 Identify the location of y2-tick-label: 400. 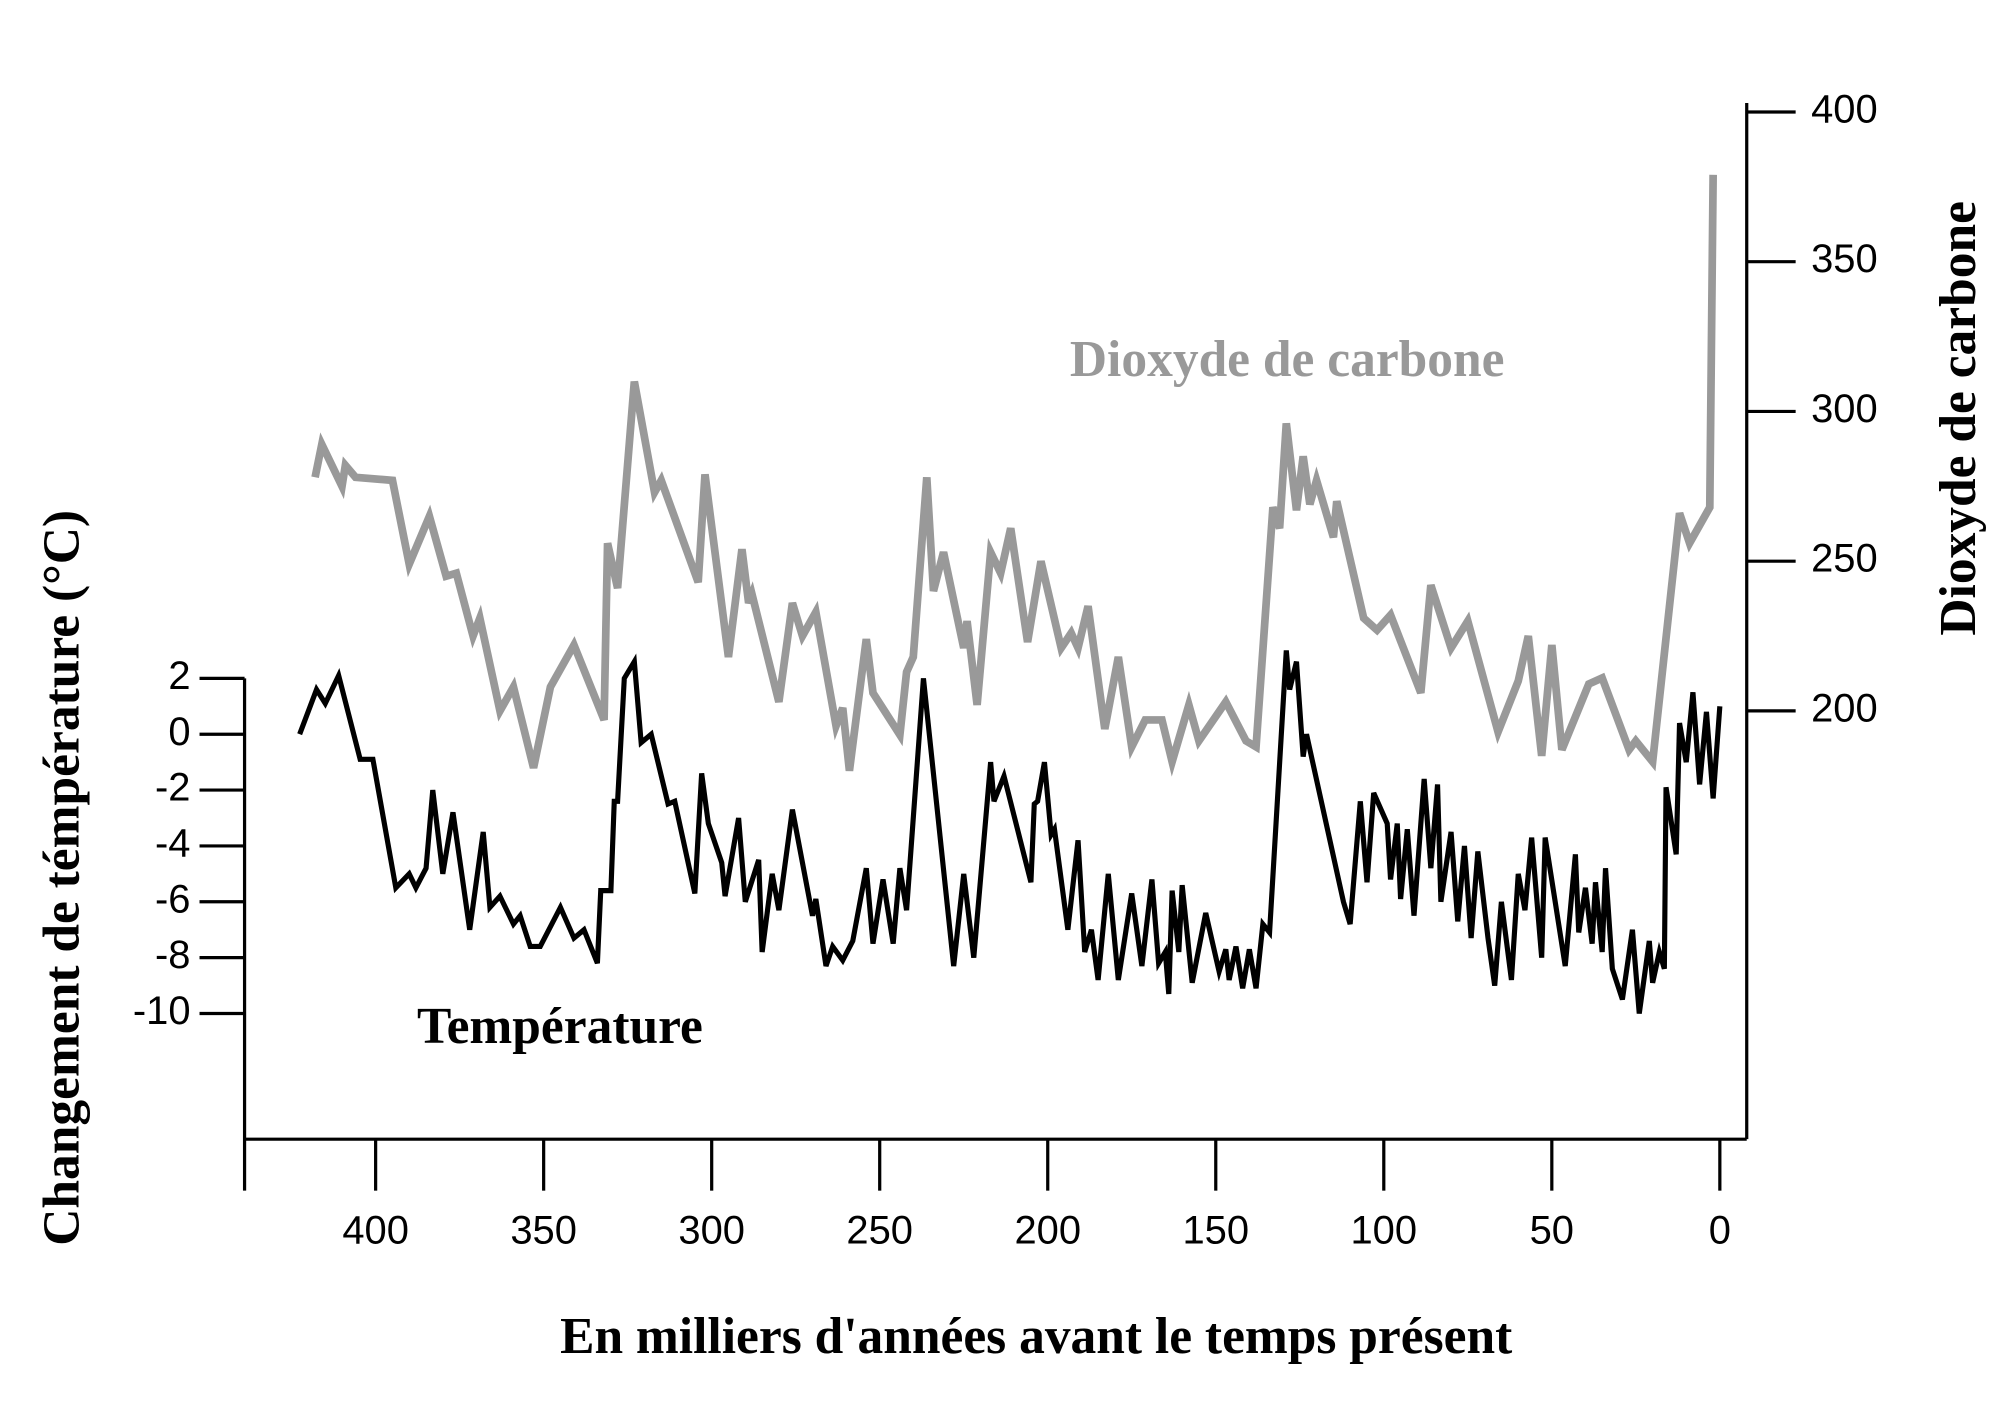
(1844, 110).